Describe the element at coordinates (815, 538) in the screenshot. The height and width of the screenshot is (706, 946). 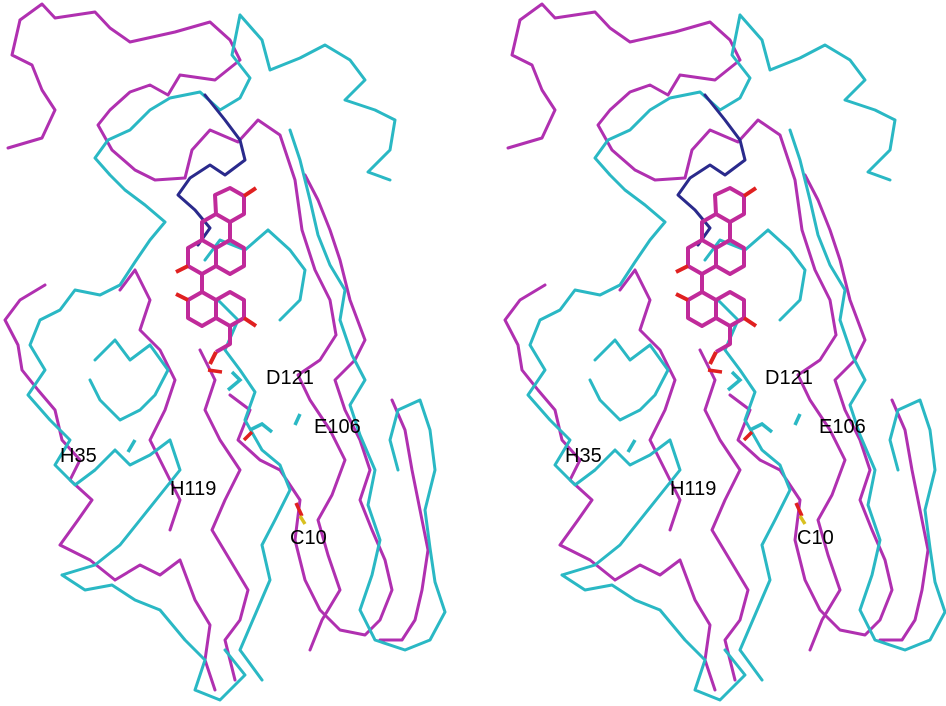
I see `label-c10-right: C10` at that location.